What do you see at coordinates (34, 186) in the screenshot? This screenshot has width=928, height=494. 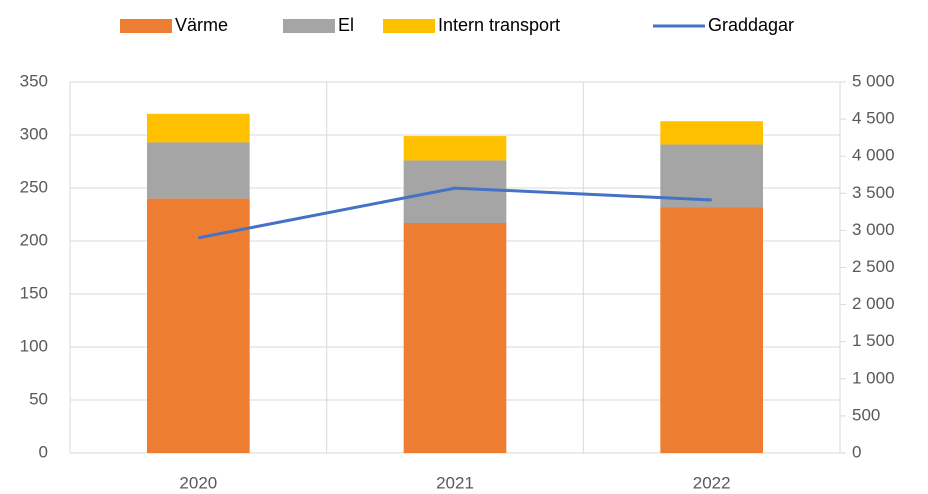 I see `y-tick-label: 250` at bounding box center [34, 186].